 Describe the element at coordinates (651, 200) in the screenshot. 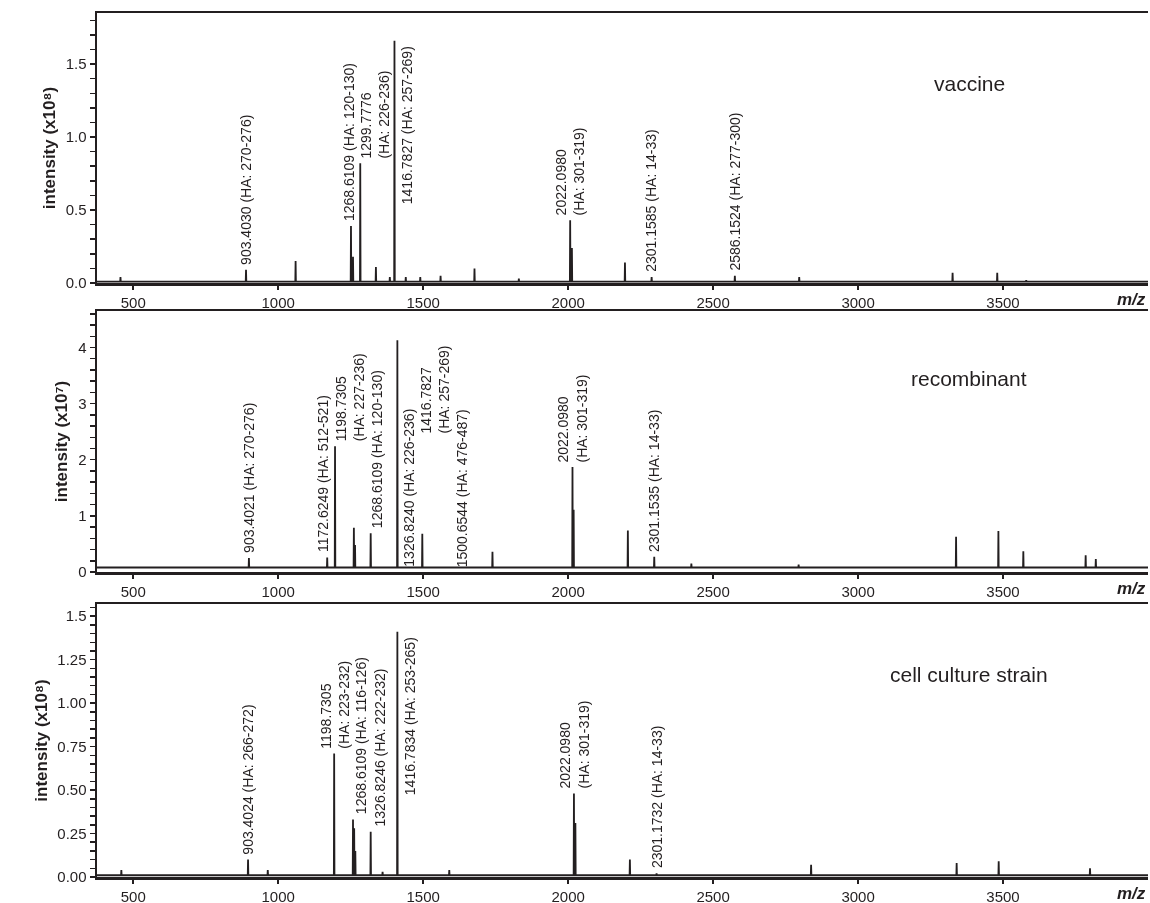

I see `annotation: 2301.1585 (HA: 14-33)` at that location.